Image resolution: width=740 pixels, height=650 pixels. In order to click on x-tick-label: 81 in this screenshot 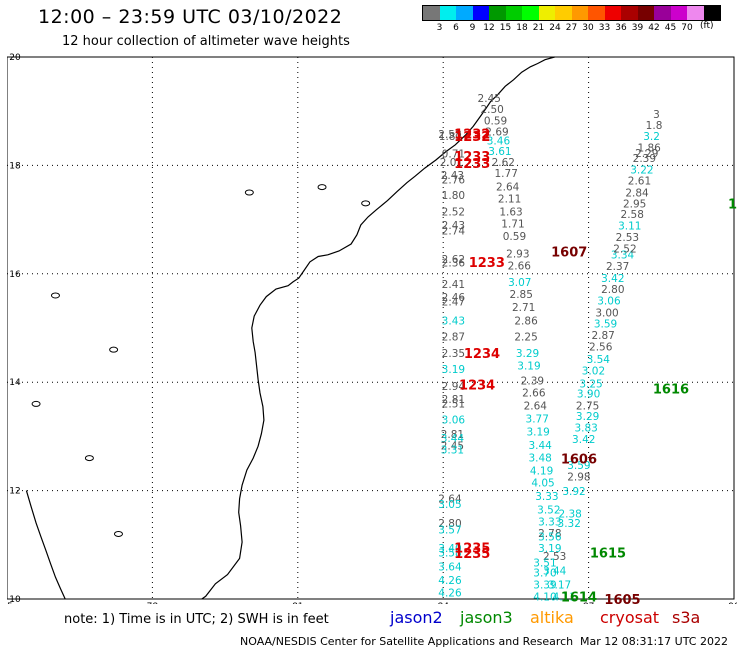, I will do `click(297, 603)`.